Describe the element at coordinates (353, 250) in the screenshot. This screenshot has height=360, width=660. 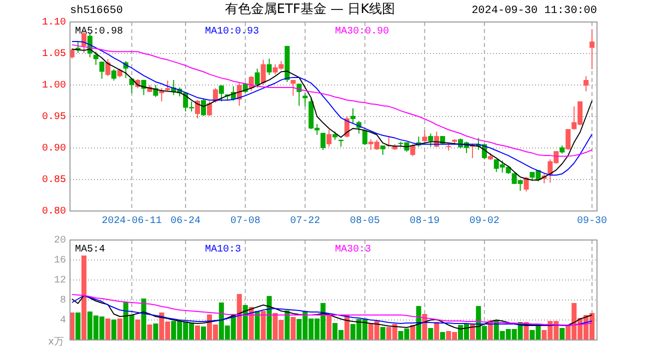
I see `text: MA30:3` at that location.